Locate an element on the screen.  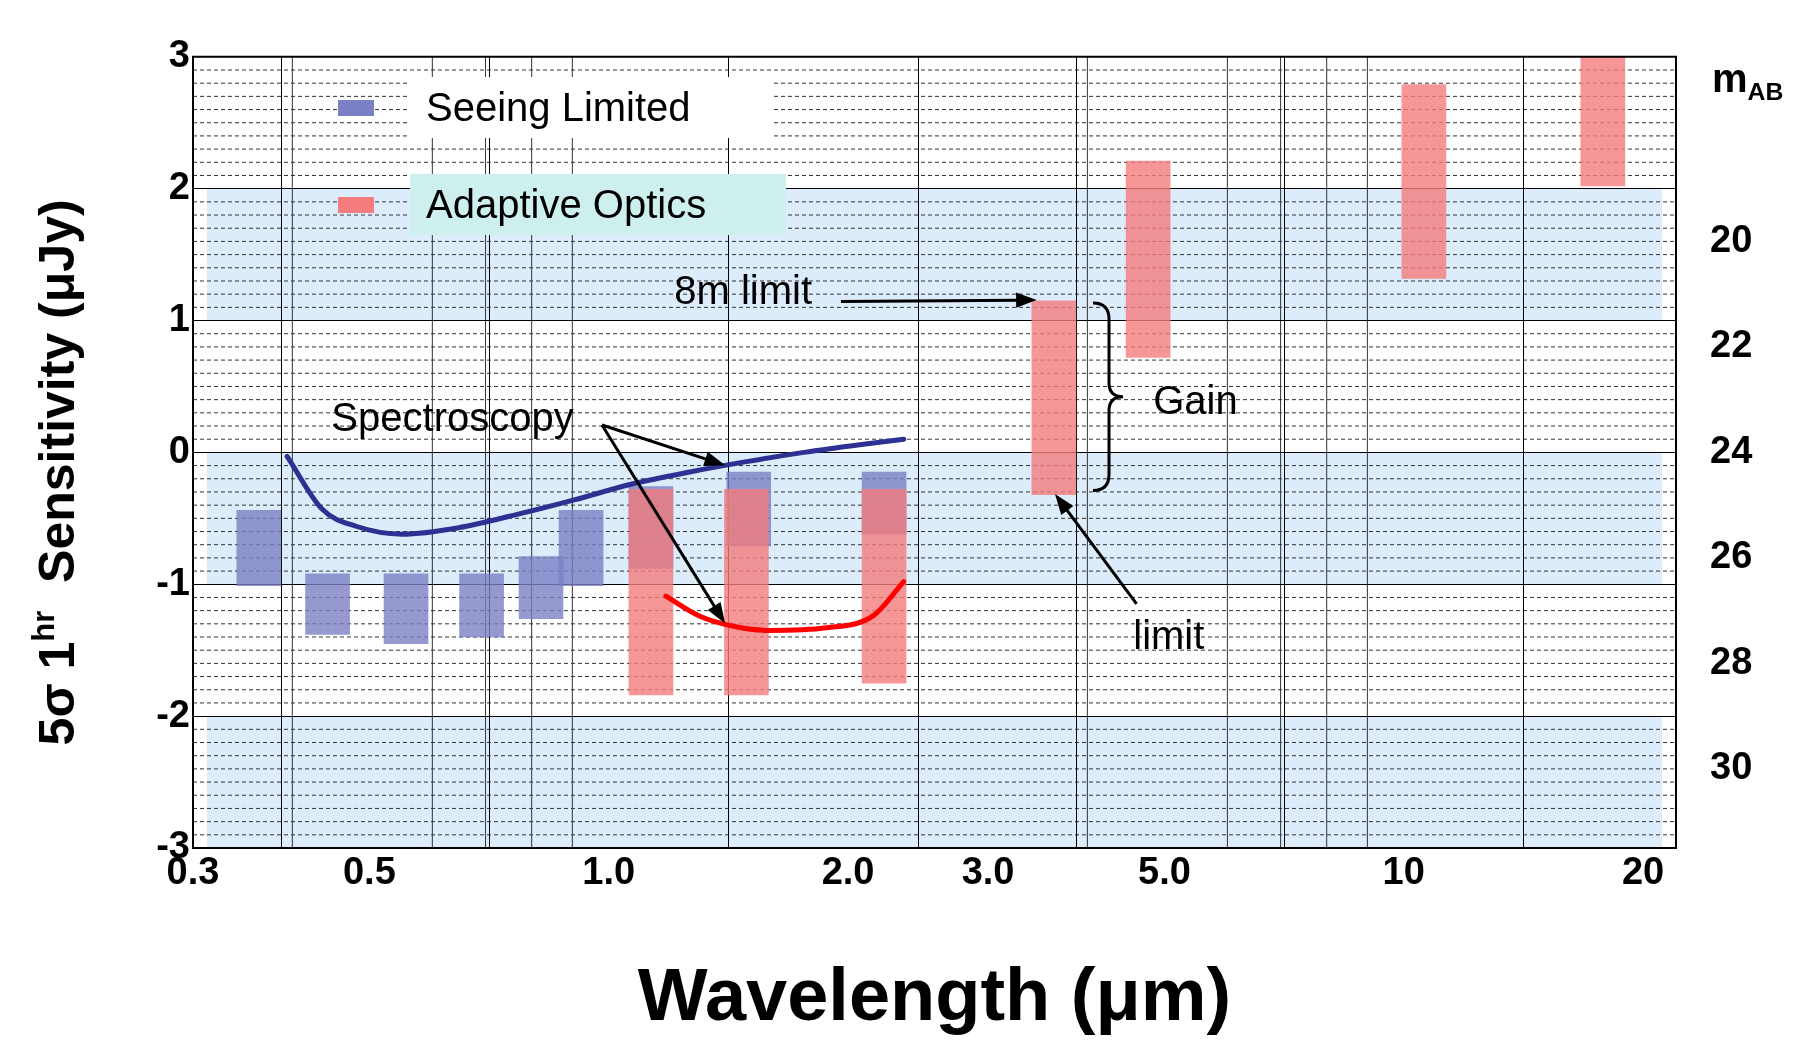
y2-tick-label: 26 is located at coordinates (1731, 555).